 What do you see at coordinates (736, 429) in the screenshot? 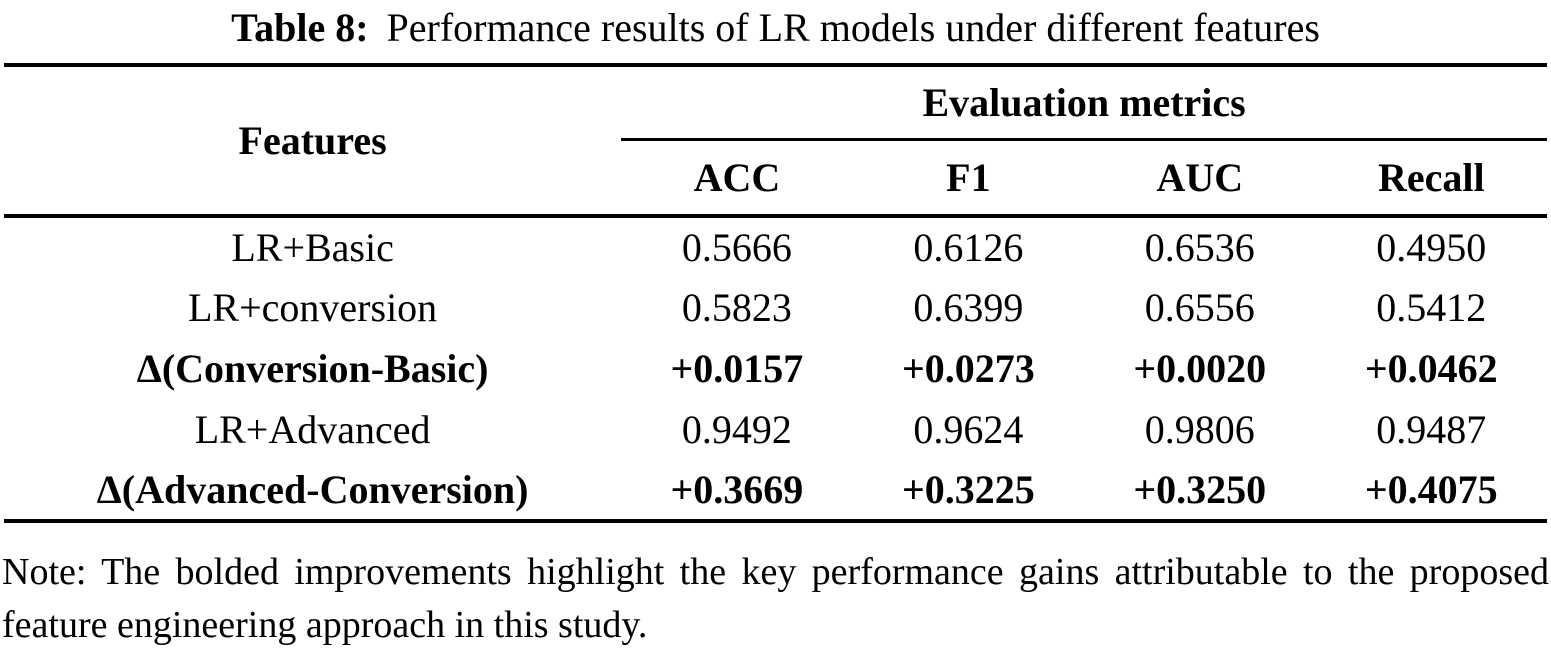
I see `metric-value: 0.9492` at bounding box center [736, 429].